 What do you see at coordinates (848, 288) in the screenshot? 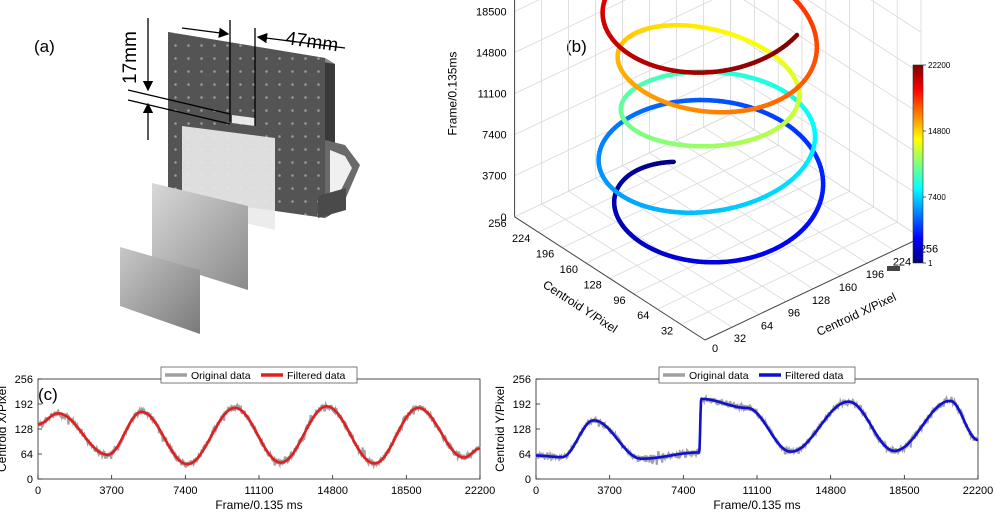
I see `x-tick-label: 160` at bounding box center [848, 288].